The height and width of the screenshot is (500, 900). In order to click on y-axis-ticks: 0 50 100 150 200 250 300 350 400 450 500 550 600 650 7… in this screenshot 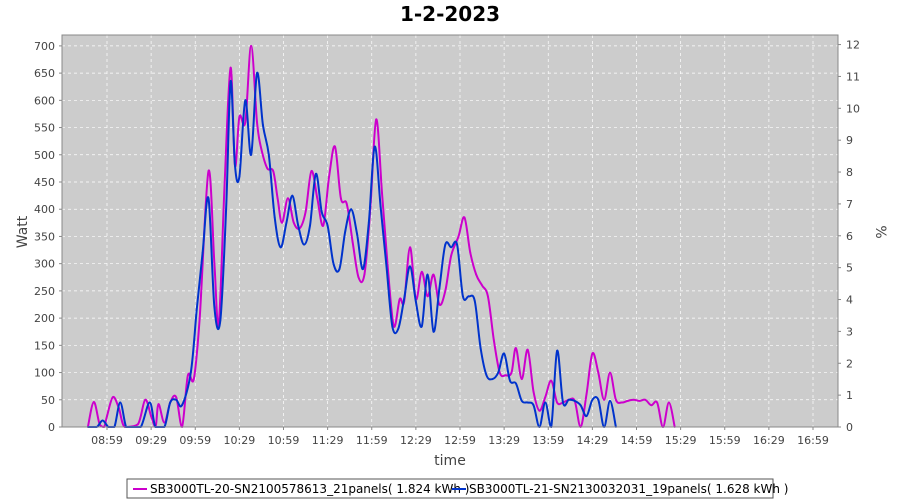, I will do `click(48, 237)`.